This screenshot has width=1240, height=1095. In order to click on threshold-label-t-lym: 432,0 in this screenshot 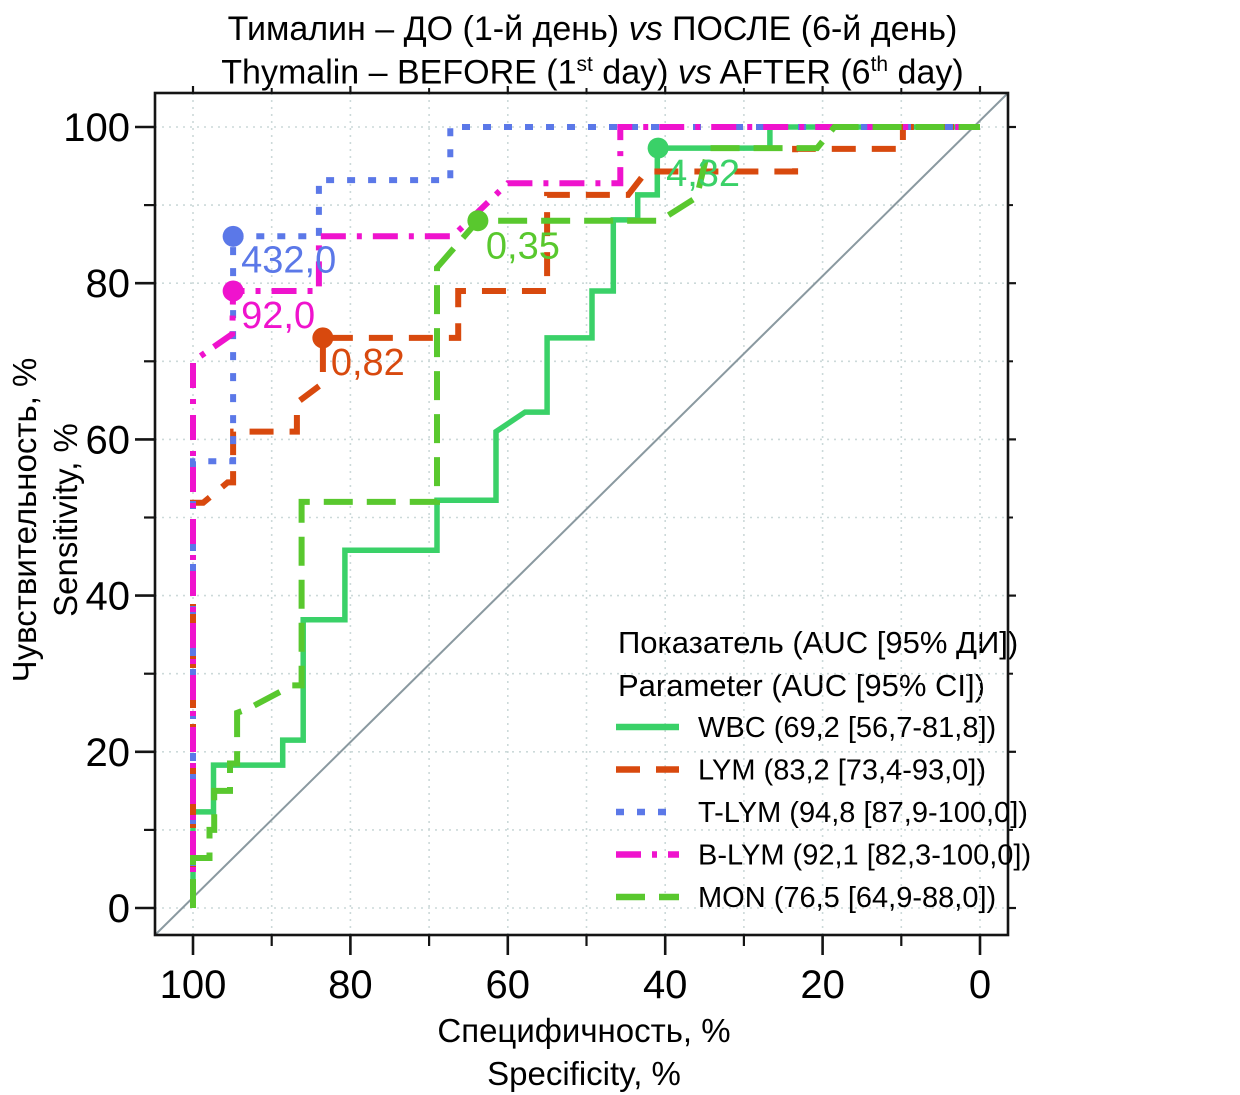, I will do `click(288, 260)`.